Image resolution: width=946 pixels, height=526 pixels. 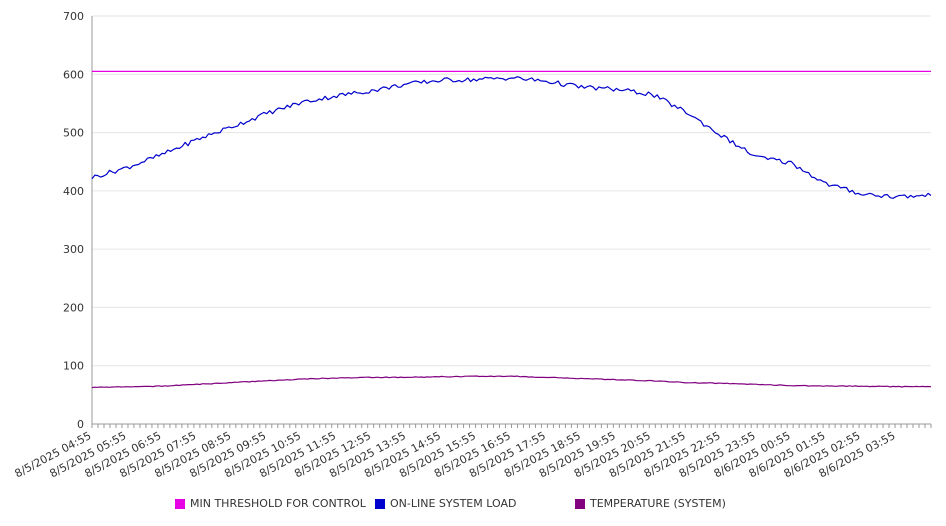 What do you see at coordinates (73, 16) in the screenshot?
I see `y-tick-label: 700` at bounding box center [73, 16].